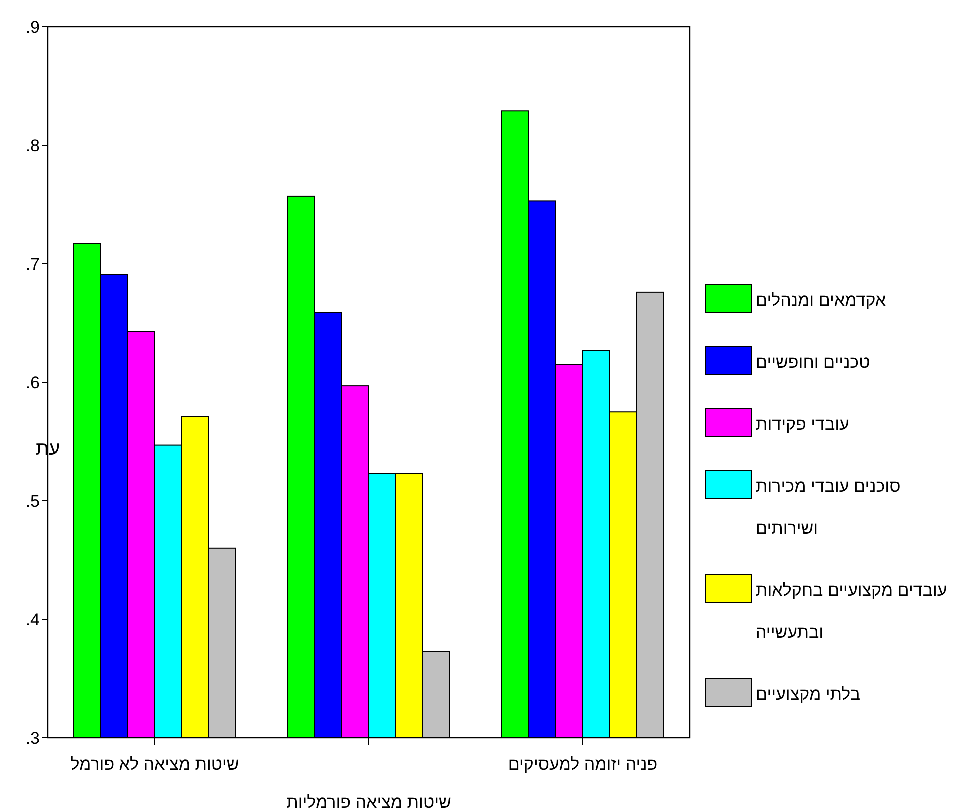 The height and width of the screenshot is (812, 972). Describe the element at coordinates (821, 300) in the screenshot. I see `legend-label: אקדמאים ומנהלים` at that location.